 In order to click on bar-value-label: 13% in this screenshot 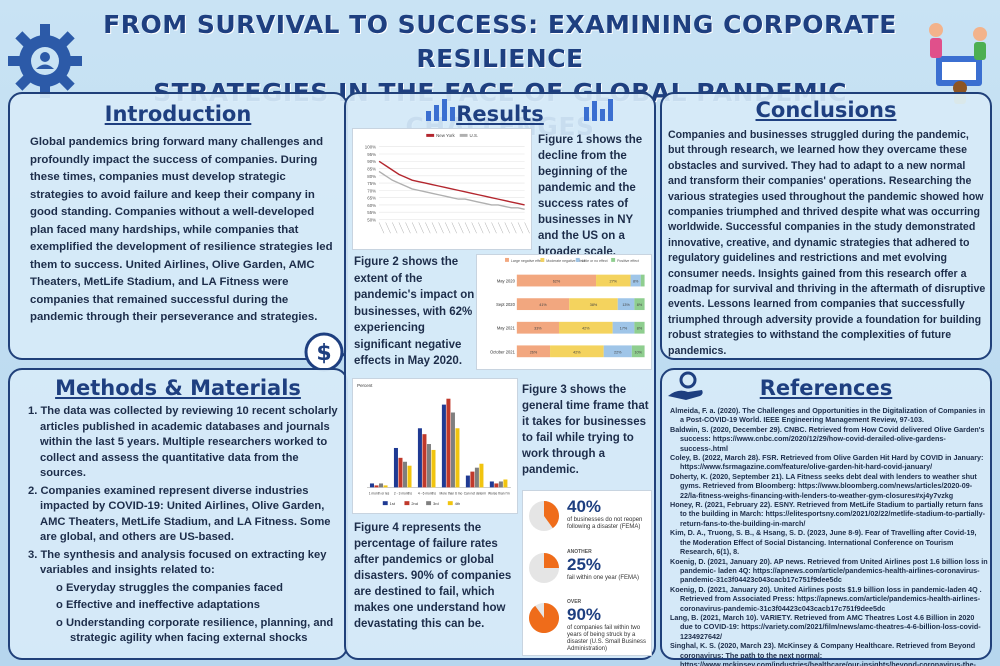, I will do `click(626, 305)`.